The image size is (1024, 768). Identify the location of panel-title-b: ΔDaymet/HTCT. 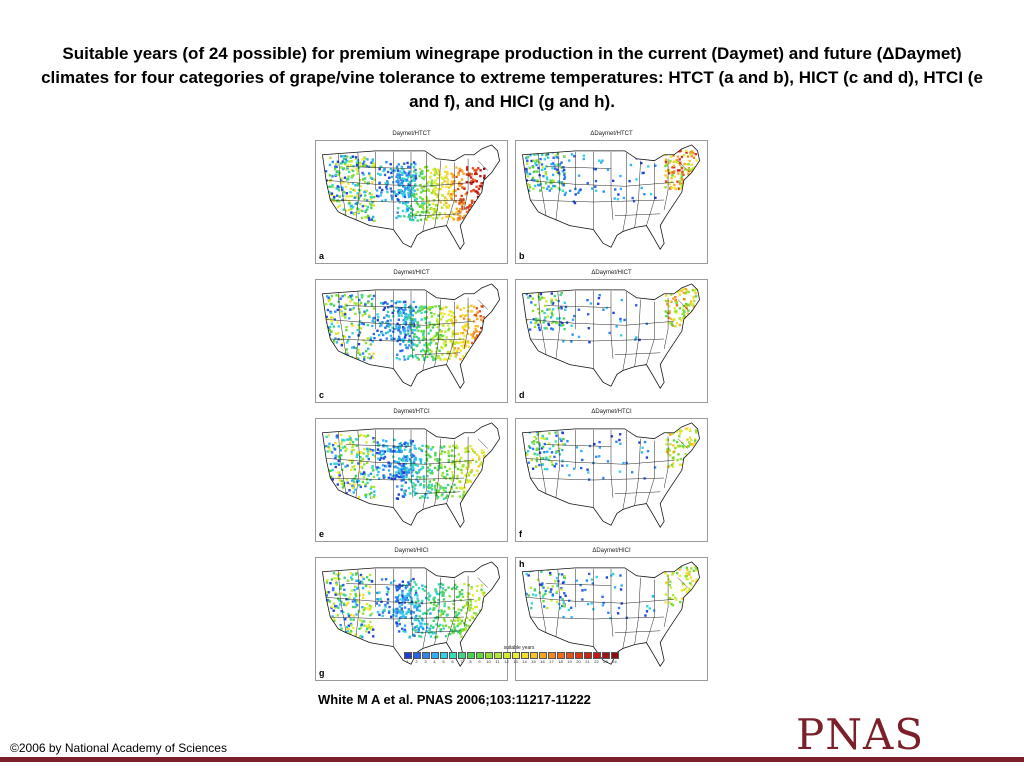
(611, 134).